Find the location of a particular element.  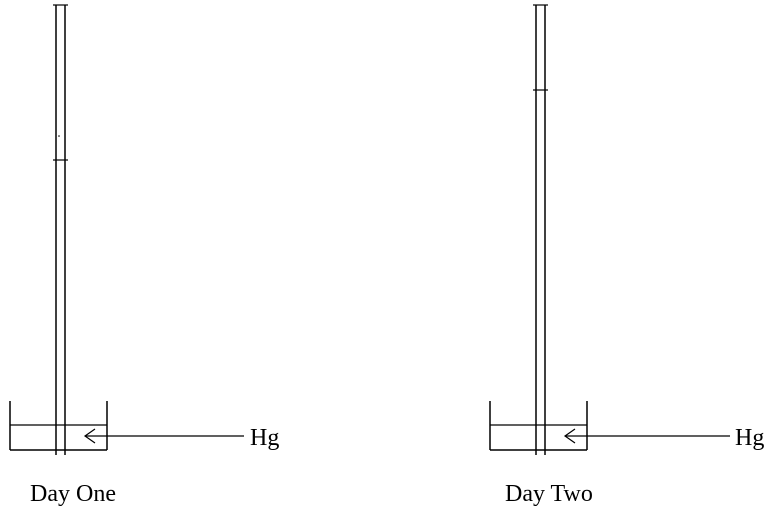

caption-day-one: Day One is located at coordinates (73, 494).